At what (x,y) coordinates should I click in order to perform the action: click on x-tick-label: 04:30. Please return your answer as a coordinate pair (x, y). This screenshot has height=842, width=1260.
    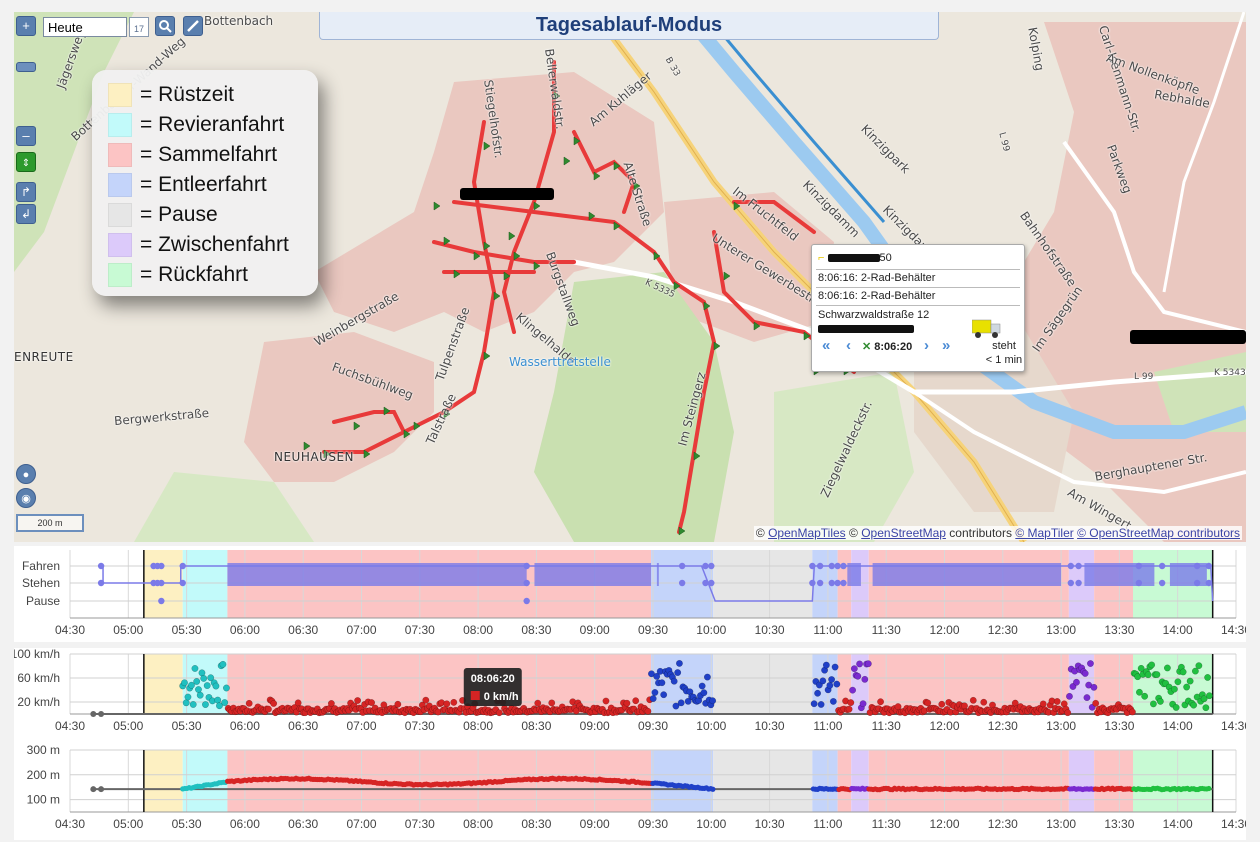
    Looking at the image, I should click on (70, 824).